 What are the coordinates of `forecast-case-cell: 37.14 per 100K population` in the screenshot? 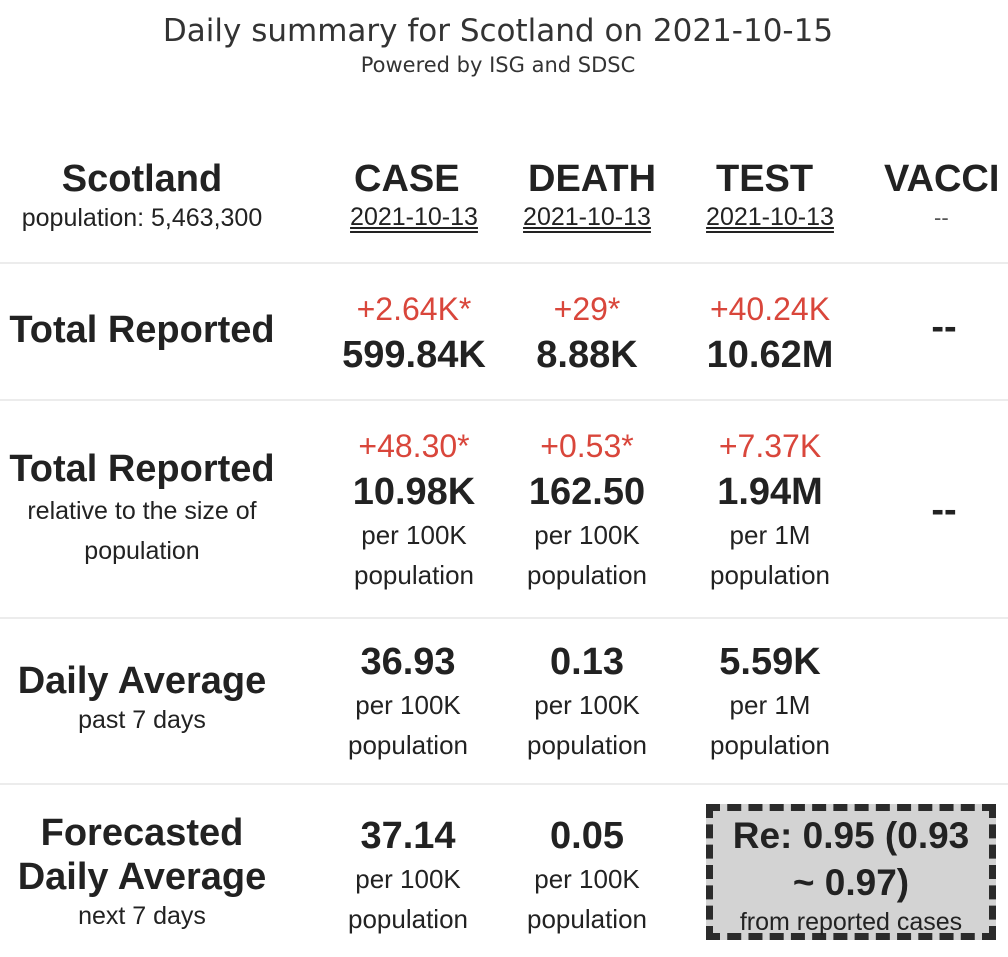 It's located at (408, 876).